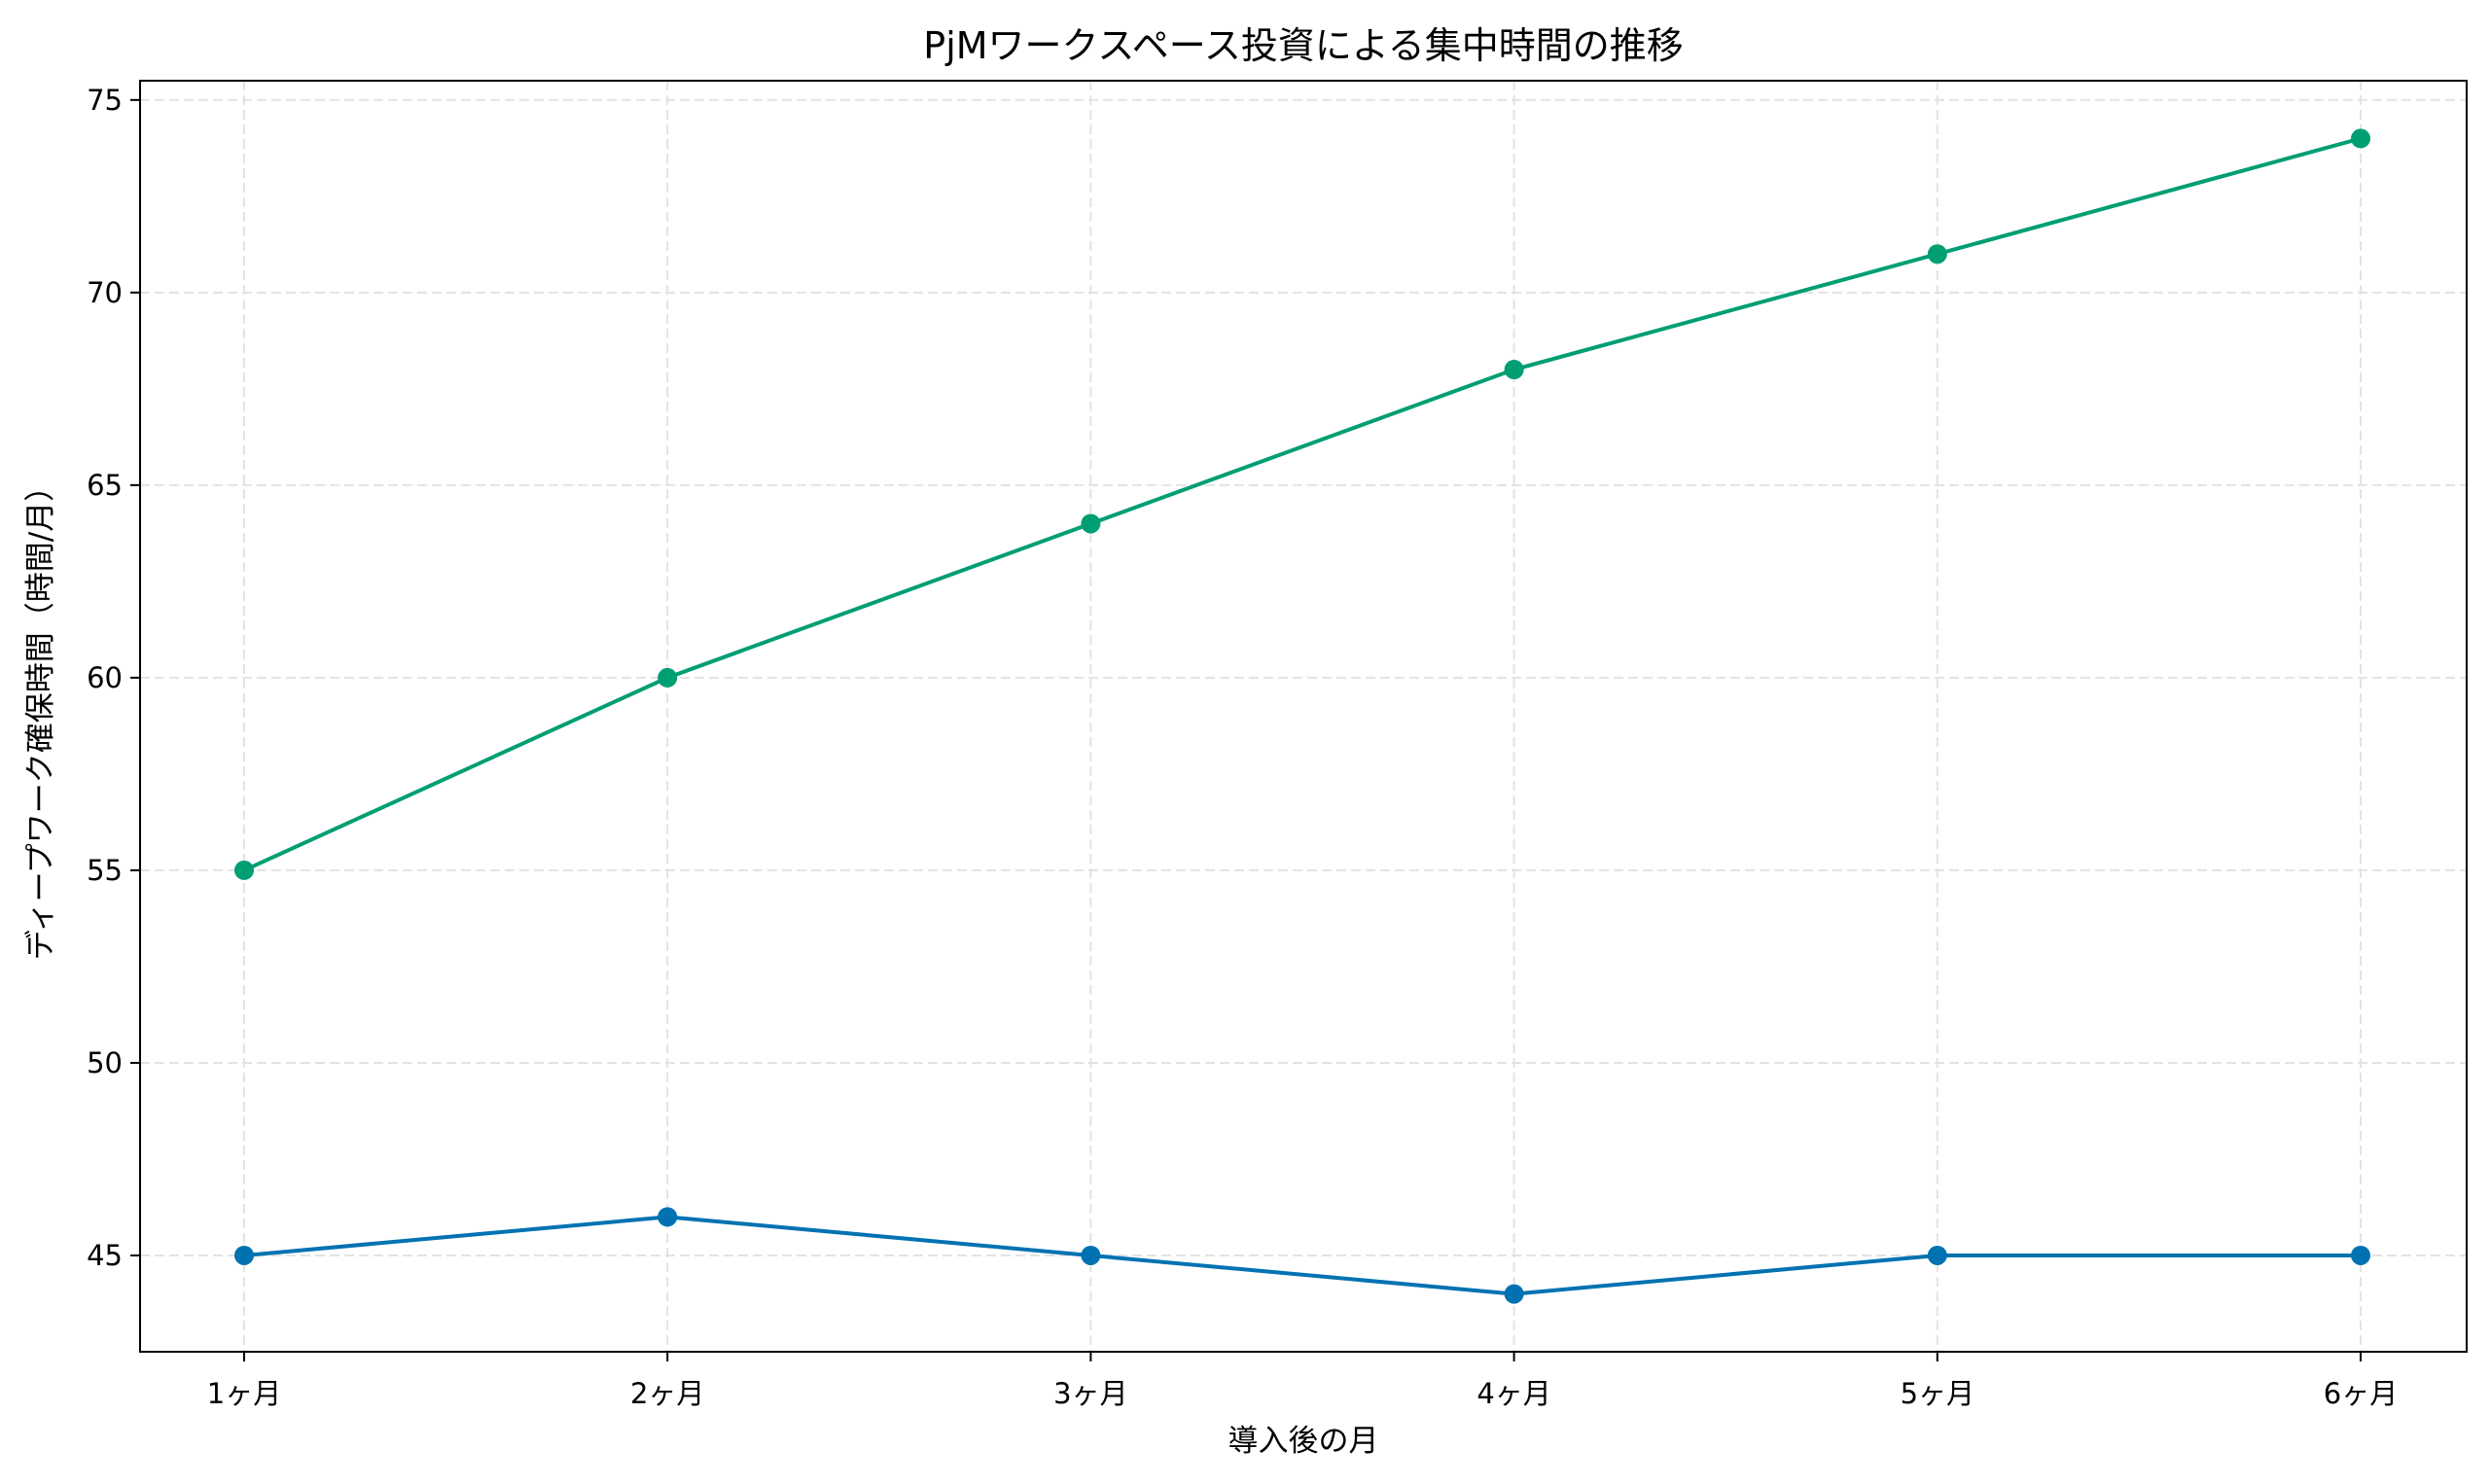  Describe the element at coordinates (244, 1394) in the screenshot. I see `x-tick-label: 1ヶ月` at that location.